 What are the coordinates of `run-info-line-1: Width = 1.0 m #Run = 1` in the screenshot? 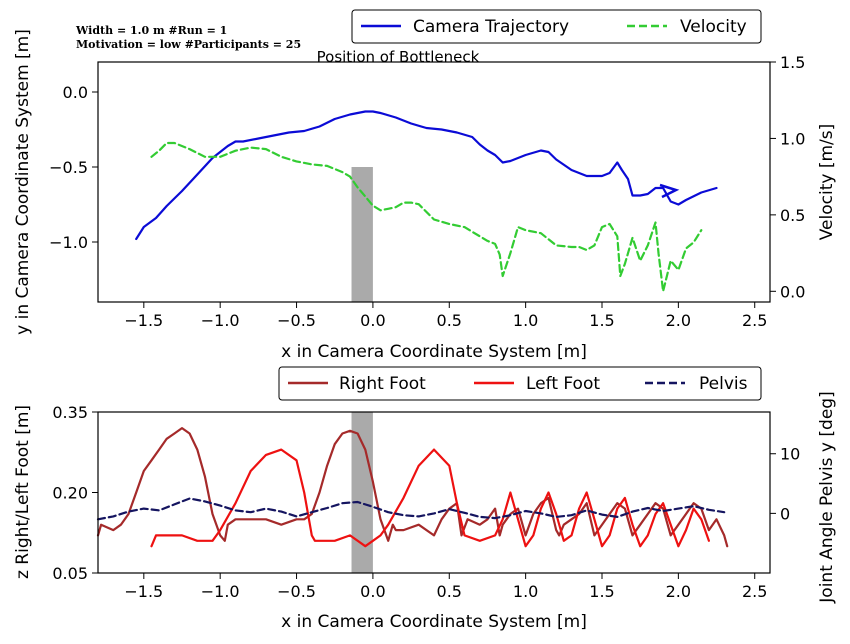 It's located at (151, 30).